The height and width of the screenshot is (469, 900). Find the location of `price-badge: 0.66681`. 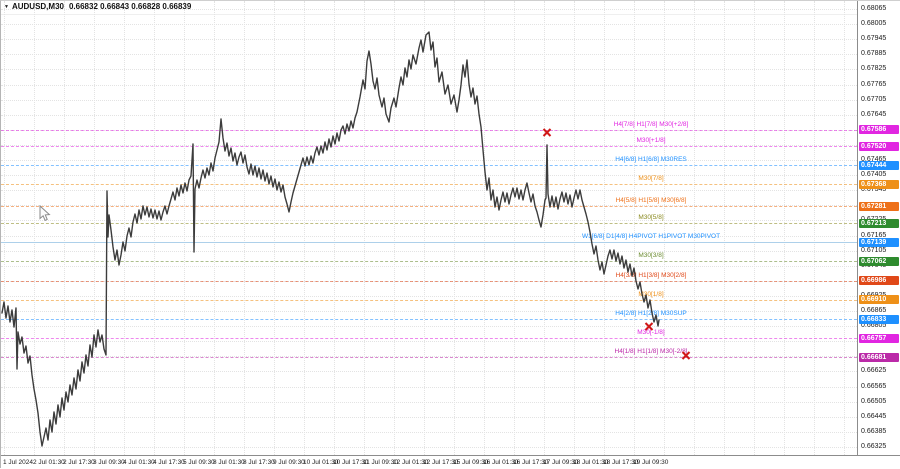

price-badge: 0.66681 is located at coordinates (879, 357).